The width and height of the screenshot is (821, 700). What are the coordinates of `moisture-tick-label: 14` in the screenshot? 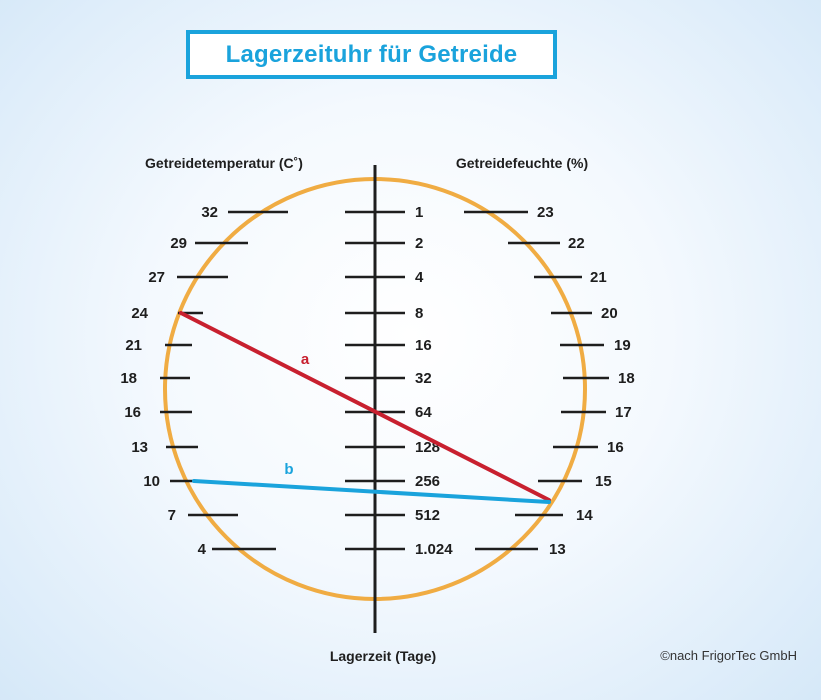 It's located at (584, 515).